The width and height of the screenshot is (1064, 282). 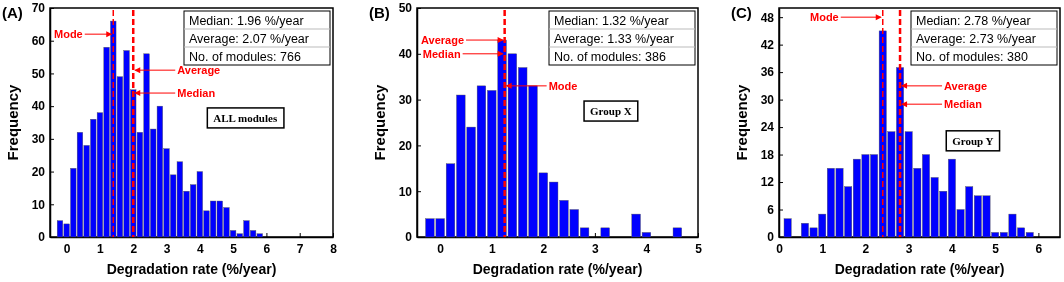 What do you see at coordinates (249, 39) in the screenshot?
I see `annotation: Average: 2.07 %/year` at bounding box center [249, 39].